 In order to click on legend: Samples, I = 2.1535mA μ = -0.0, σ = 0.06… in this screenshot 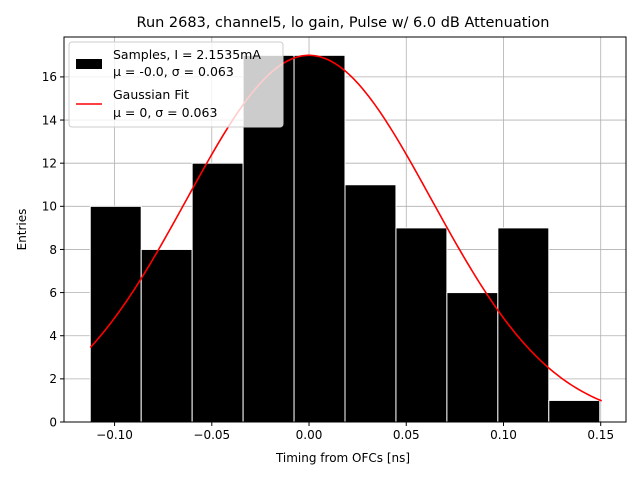, I will do `click(176, 84)`.